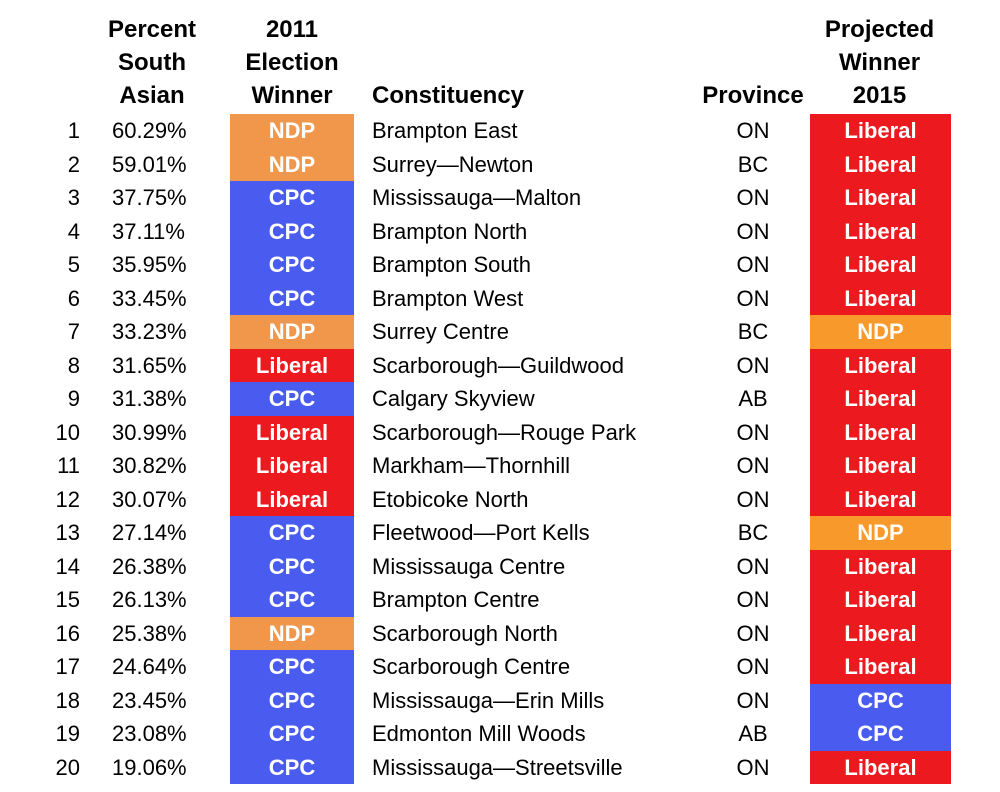 Image resolution: width=1000 pixels, height=792 pixels. What do you see at coordinates (67, 599) in the screenshot?
I see `rank-cell: 15` at bounding box center [67, 599].